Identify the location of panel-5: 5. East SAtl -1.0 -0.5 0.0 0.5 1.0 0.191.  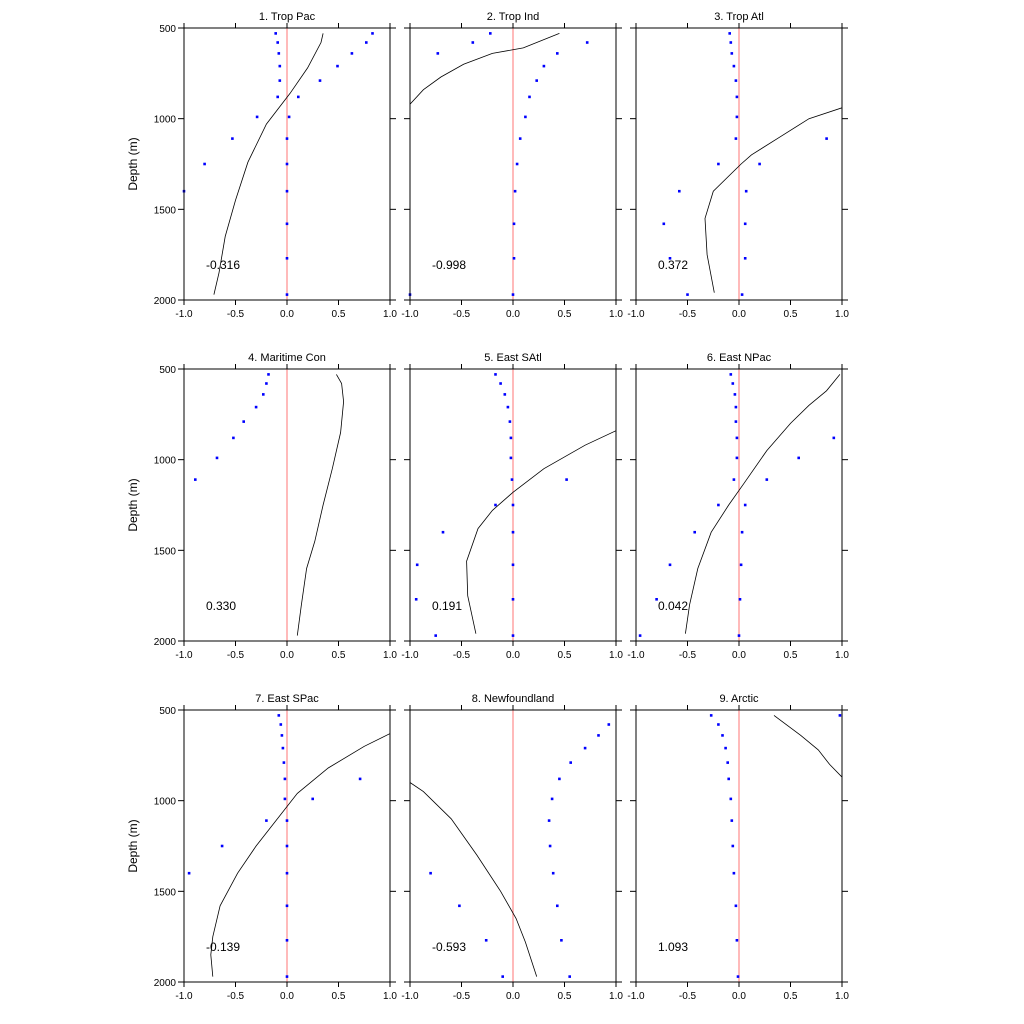
(512, 506).